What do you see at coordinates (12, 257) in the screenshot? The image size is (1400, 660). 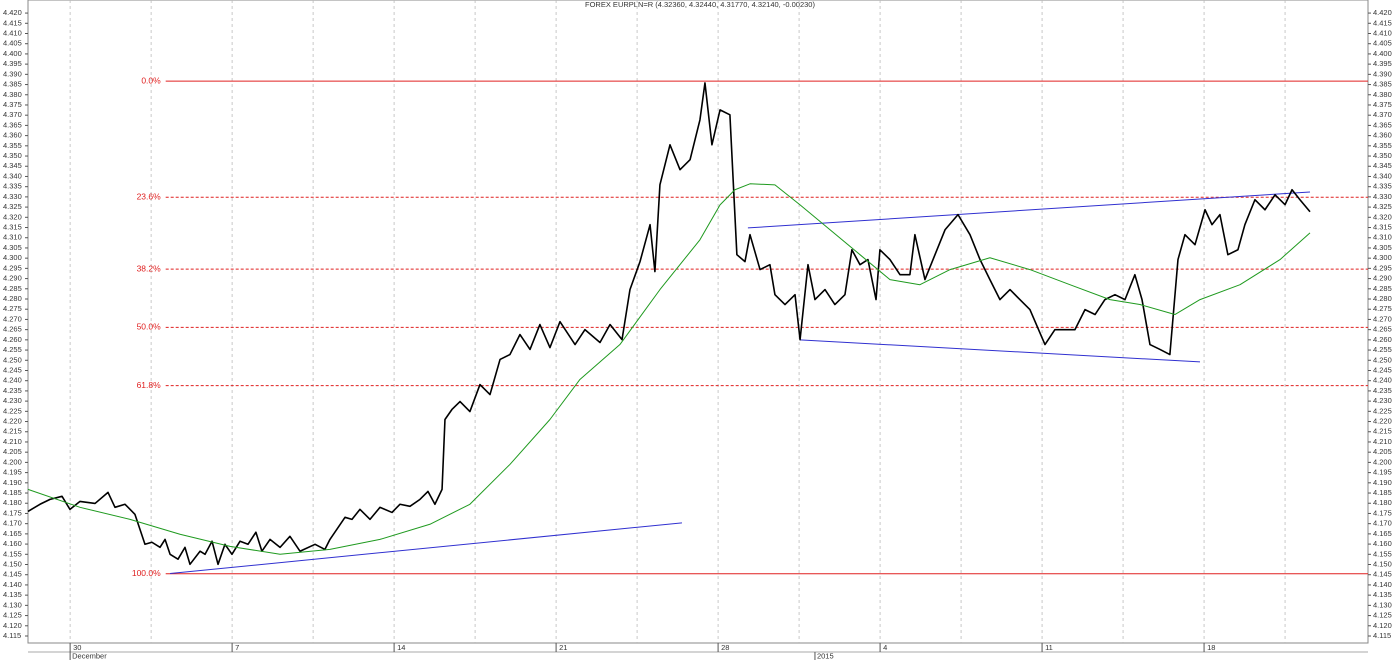 I see `y-tick-label: 4.300` at bounding box center [12, 257].